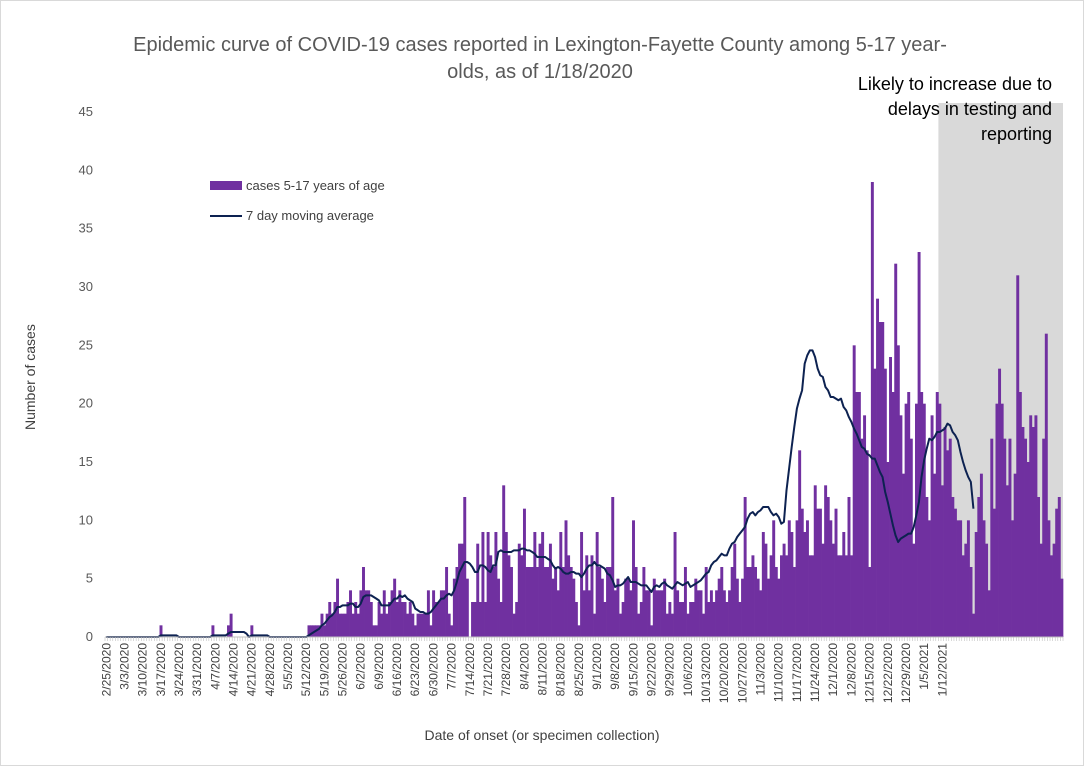  I want to click on x-tick-label: 11/3/2020, so click(761, 669).